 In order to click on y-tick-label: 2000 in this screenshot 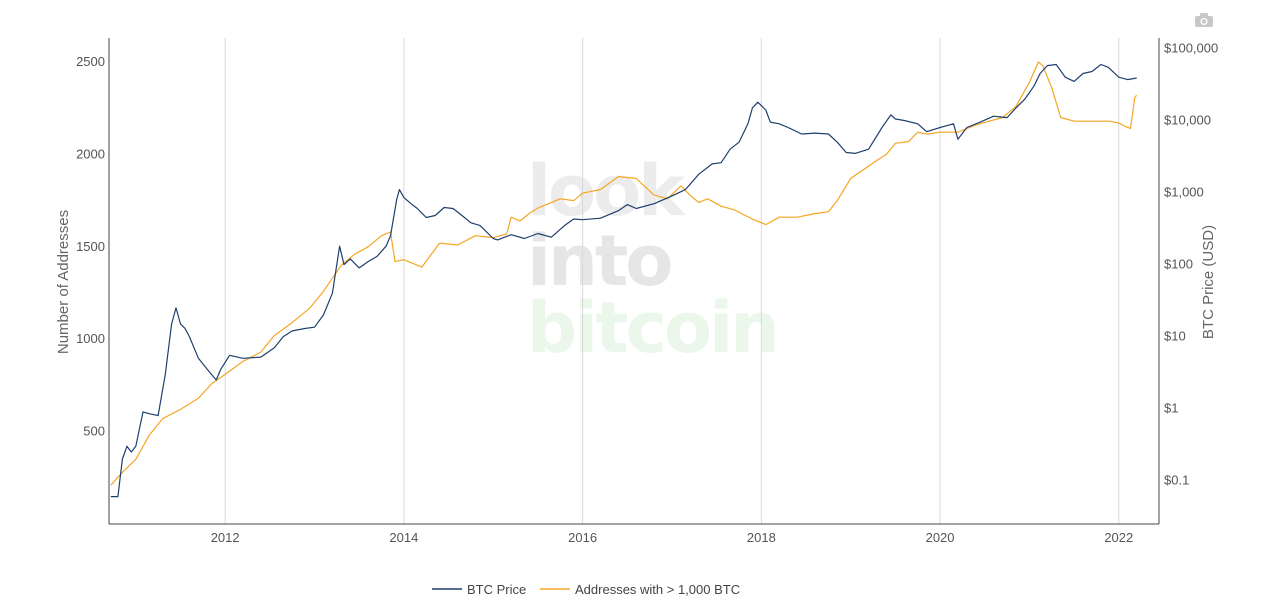, I will do `click(90, 153)`.